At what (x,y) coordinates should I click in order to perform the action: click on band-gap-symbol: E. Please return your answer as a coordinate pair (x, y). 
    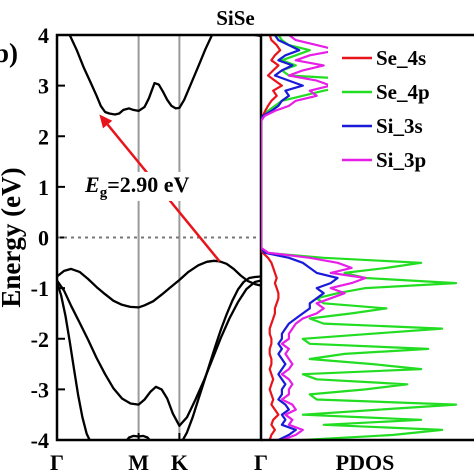
    Looking at the image, I should click on (92, 184).